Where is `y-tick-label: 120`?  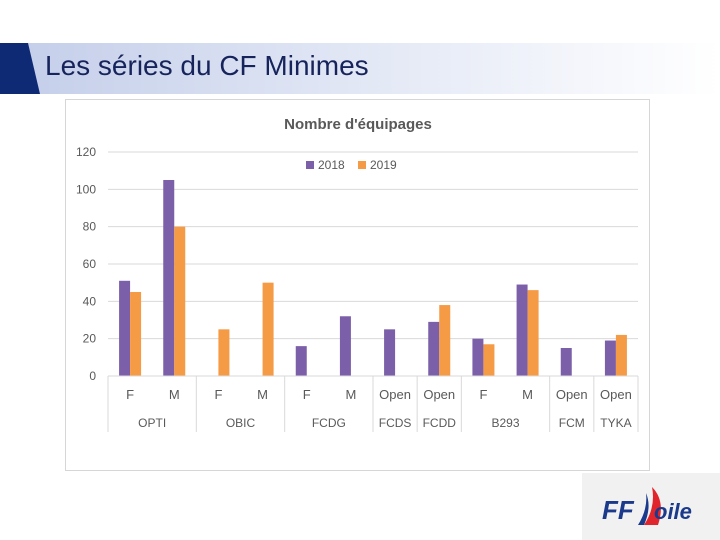
y-tick-label: 120 is located at coordinates (86, 152).